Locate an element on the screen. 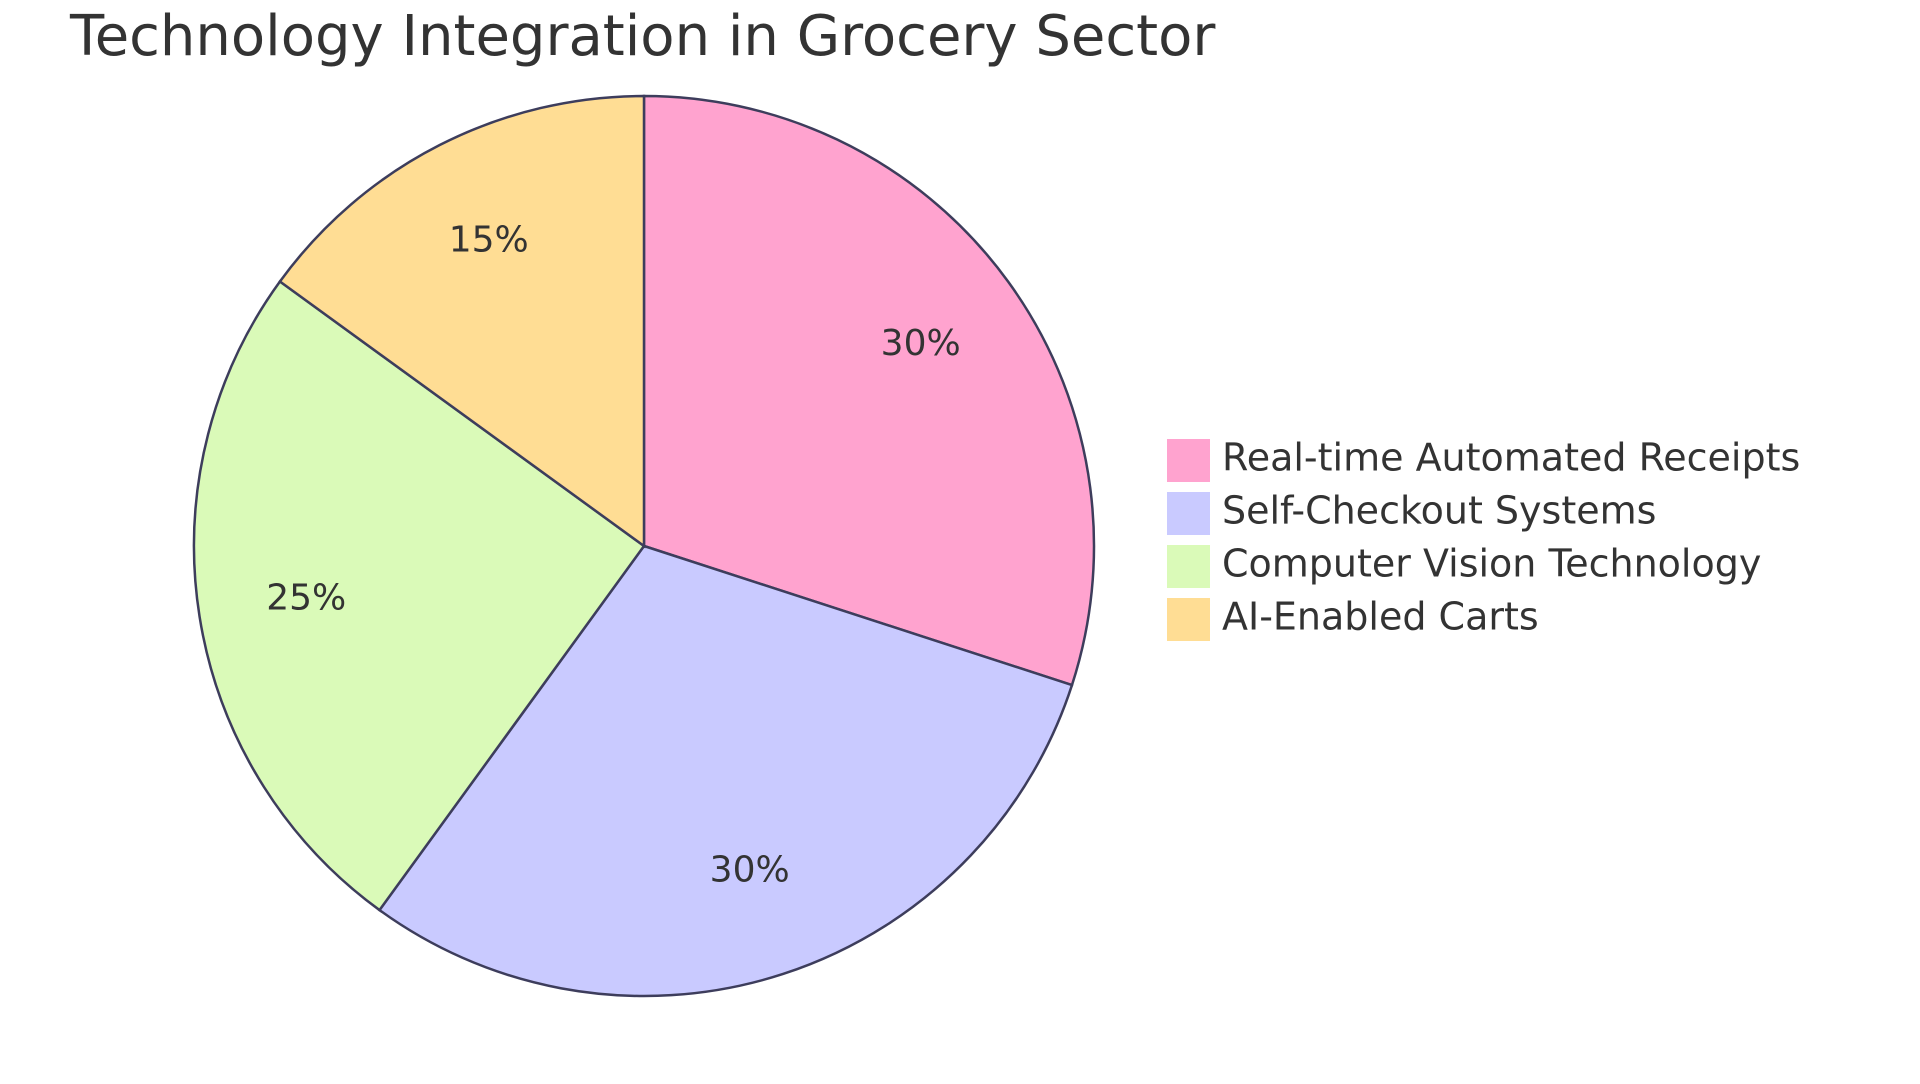  slice-label: 25% is located at coordinates (306, 598).